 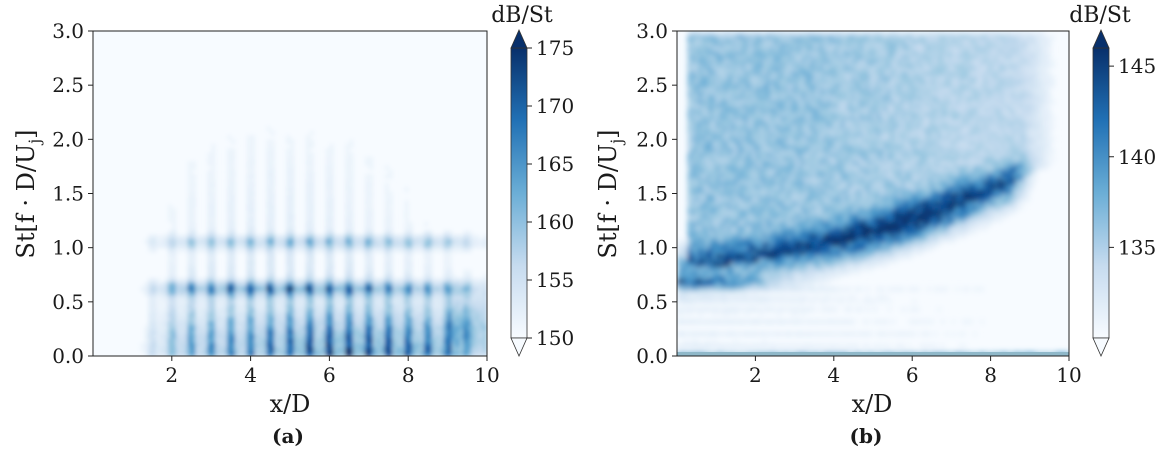 What do you see at coordinates (519, 39) in the screenshot?
I see `panel-a-colorbar-top-extend` at bounding box center [519, 39].